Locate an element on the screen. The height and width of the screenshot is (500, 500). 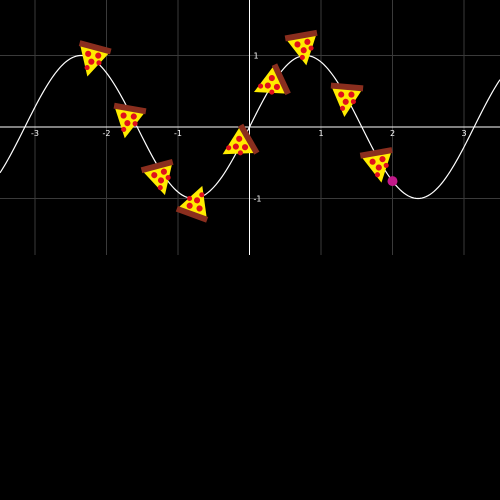
y-tick-label: 1 is located at coordinates (256, 56).